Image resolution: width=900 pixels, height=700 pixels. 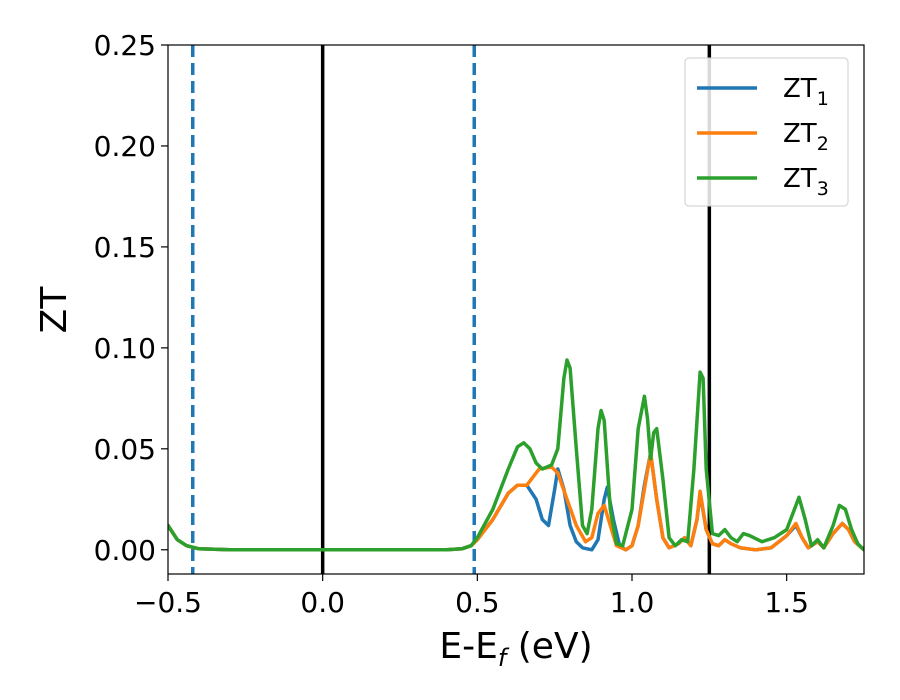 What do you see at coordinates (477, 602) in the screenshot?
I see `x-tick-label: 0.5` at bounding box center [477, 602].